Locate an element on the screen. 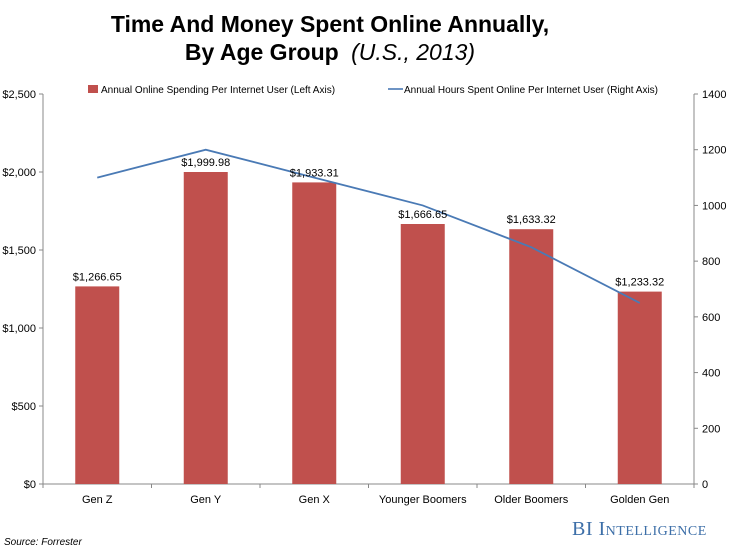  x-axis-category-label: Gen Y is located at coordinates (206, 500).